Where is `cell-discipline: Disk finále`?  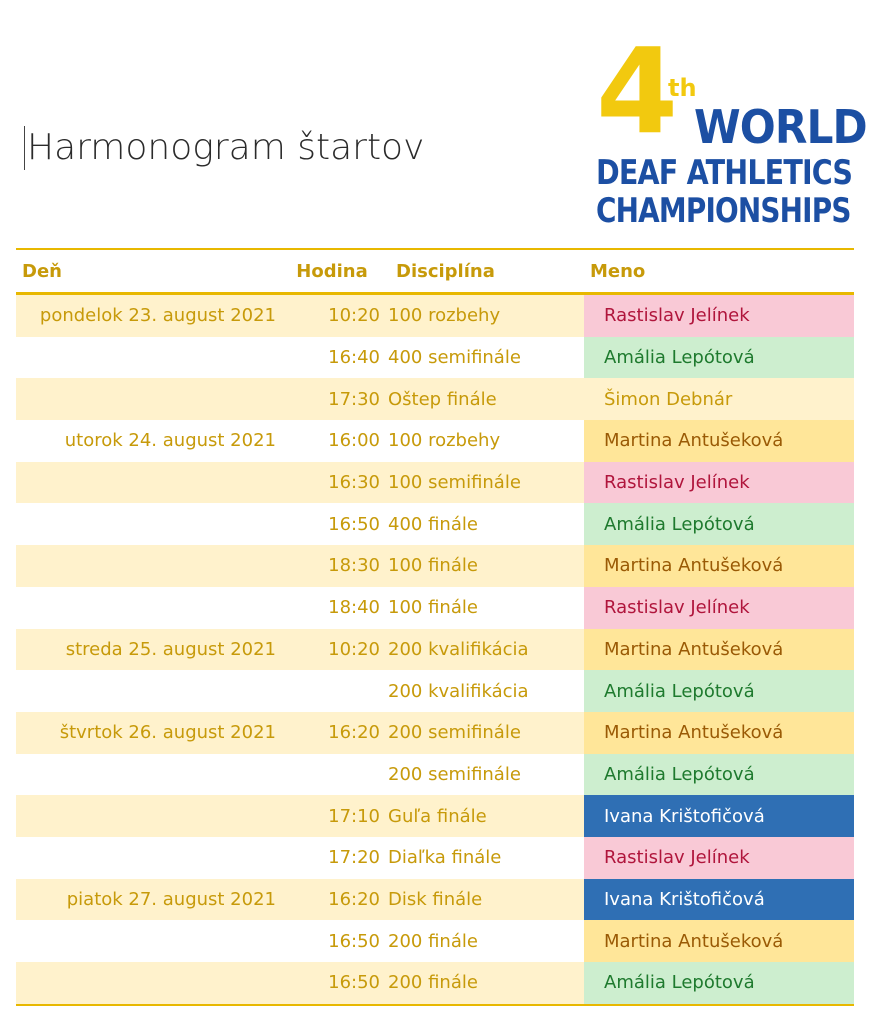
cell-discipline: Disk finále is located at coordinates (435, 899).